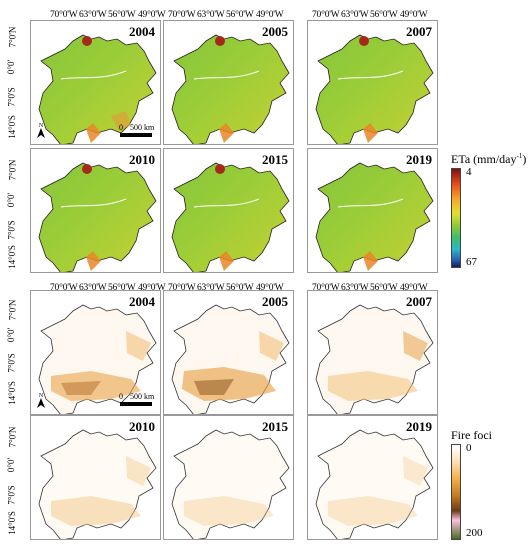 This screenshot has height=550, width=529. Describe the element at coordinates (456, 218) in the screenshot. I see `eta-color-ramp` at that location.